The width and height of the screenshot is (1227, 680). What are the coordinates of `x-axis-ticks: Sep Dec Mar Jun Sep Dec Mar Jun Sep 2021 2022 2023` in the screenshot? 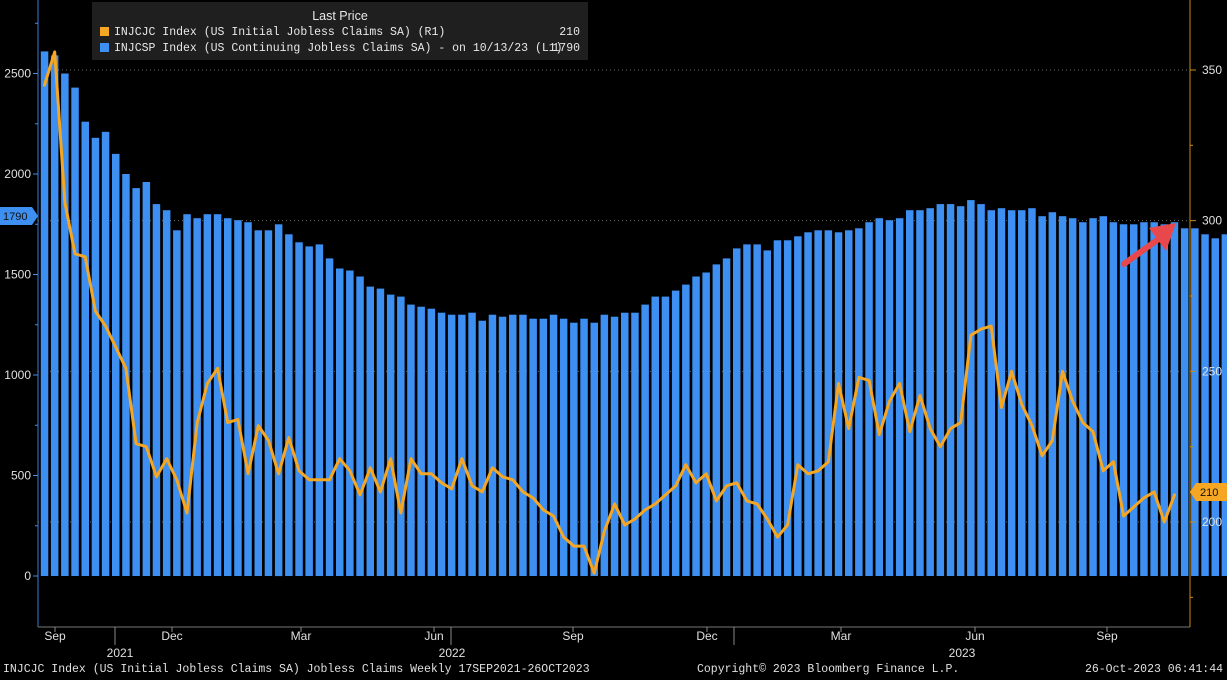 It's located at (581, 643).